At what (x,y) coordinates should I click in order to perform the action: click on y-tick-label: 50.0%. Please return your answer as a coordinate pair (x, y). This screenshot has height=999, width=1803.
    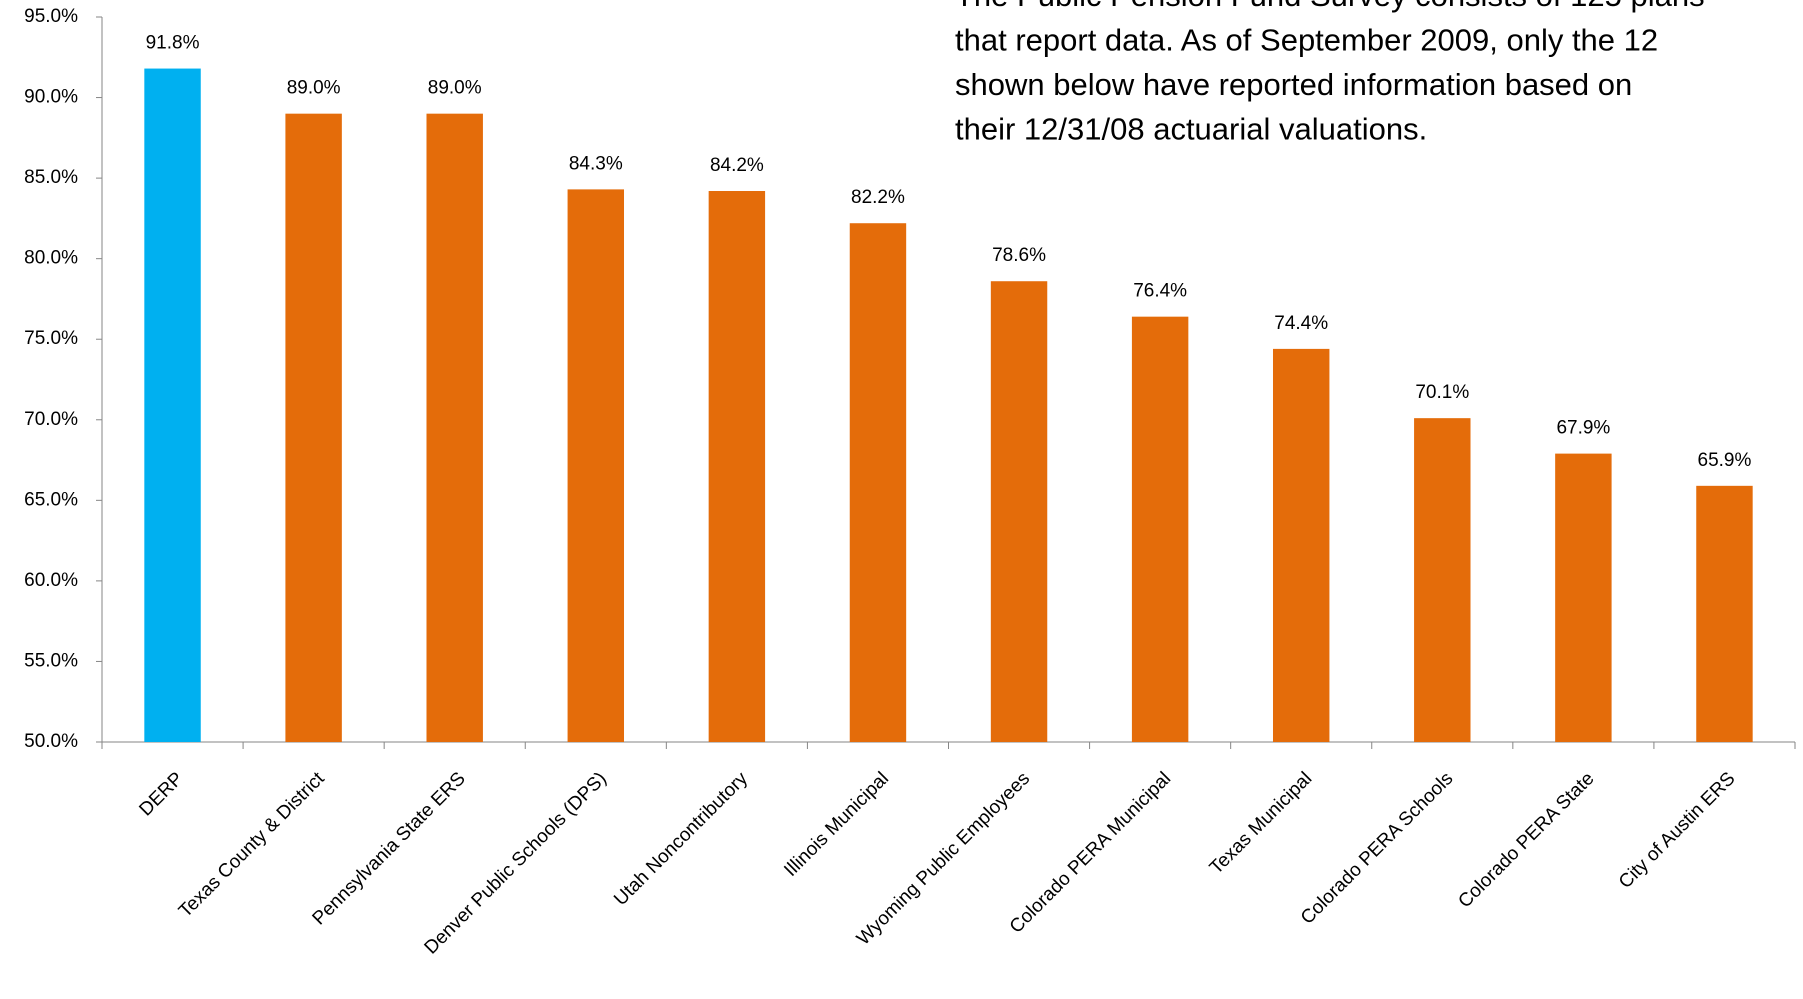
    Looking at the image, I should click on (51, 741).